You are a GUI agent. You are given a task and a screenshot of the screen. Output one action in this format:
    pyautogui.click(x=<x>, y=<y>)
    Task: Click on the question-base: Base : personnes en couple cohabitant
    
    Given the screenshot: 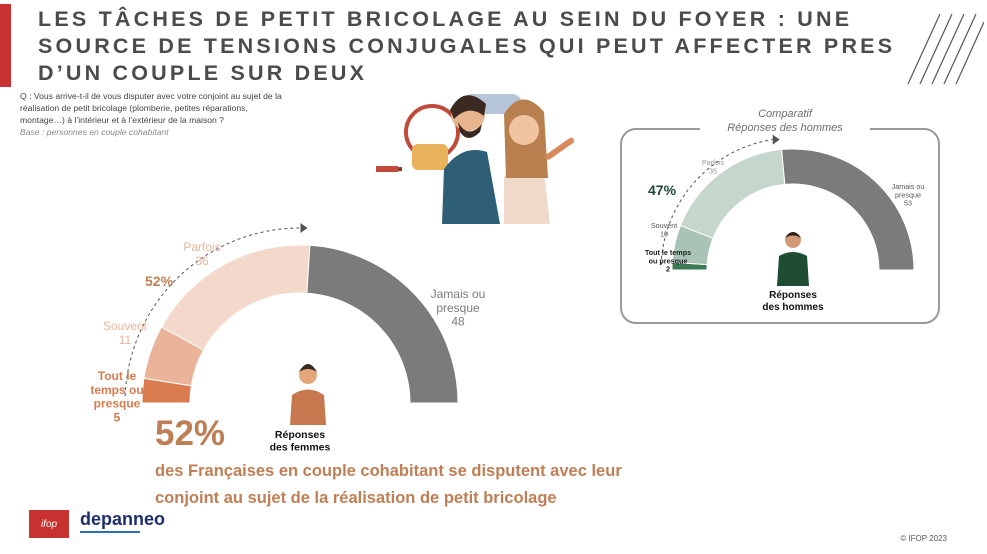 What is the action you would take?
    pyautogui.click(x=94, y=132)
    